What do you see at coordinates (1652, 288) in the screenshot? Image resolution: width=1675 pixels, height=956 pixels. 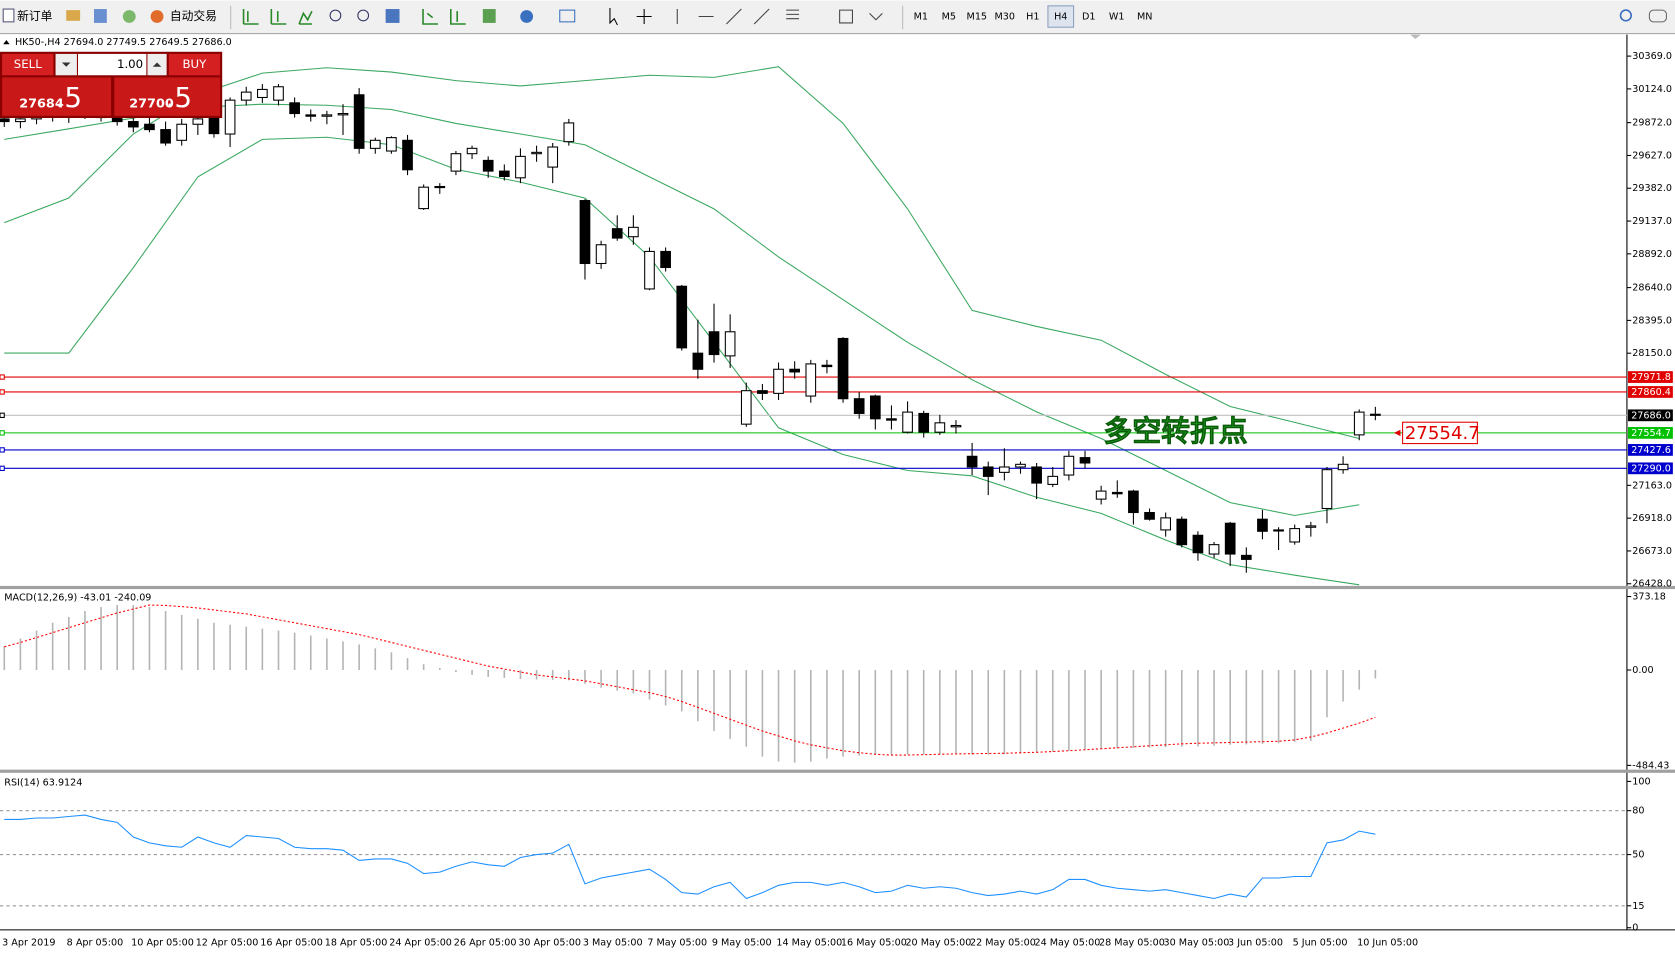 I see `y-tick-label: 28640.0` at bounding box center [1652, 288].